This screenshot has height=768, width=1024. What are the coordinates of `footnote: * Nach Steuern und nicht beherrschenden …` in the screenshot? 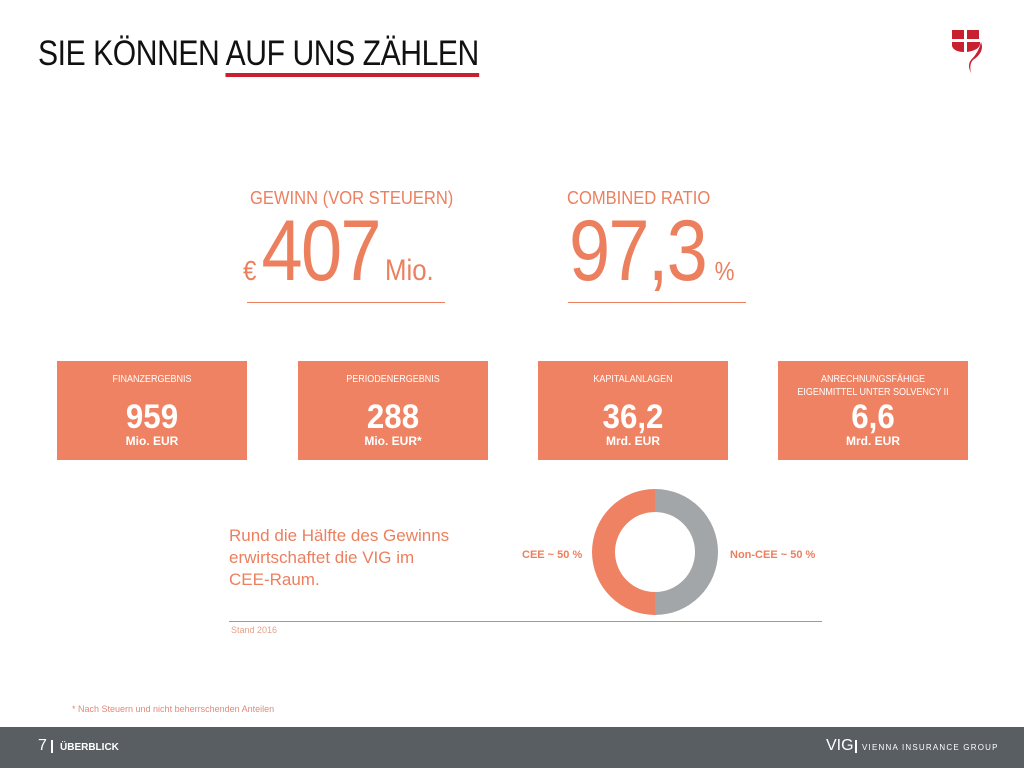 It's located at (173, 709).